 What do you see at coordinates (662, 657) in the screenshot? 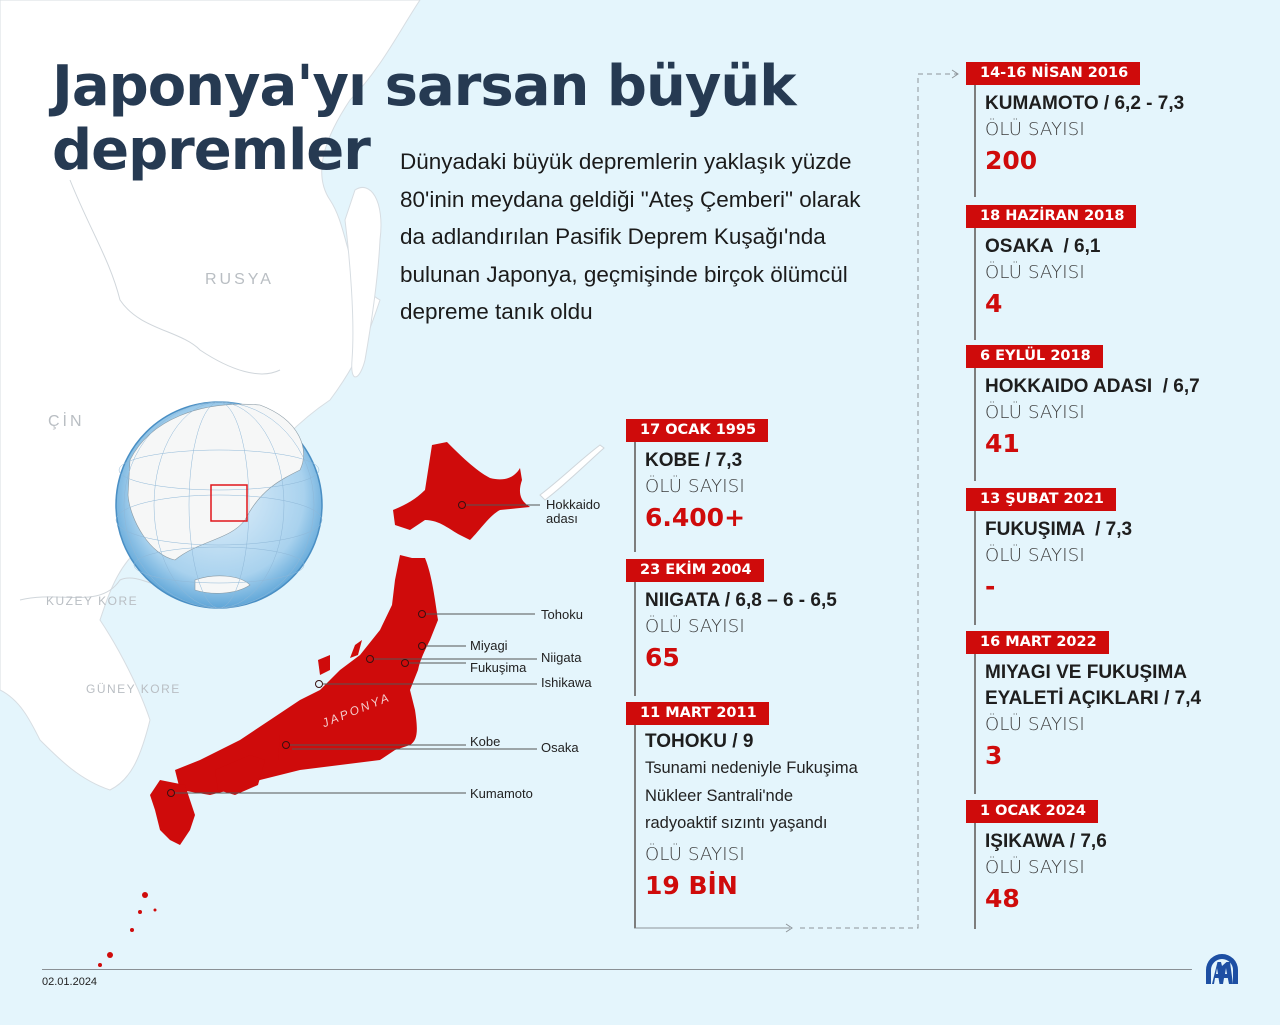
I see `death-toll-value: 65` at bounding box center [662, 657].